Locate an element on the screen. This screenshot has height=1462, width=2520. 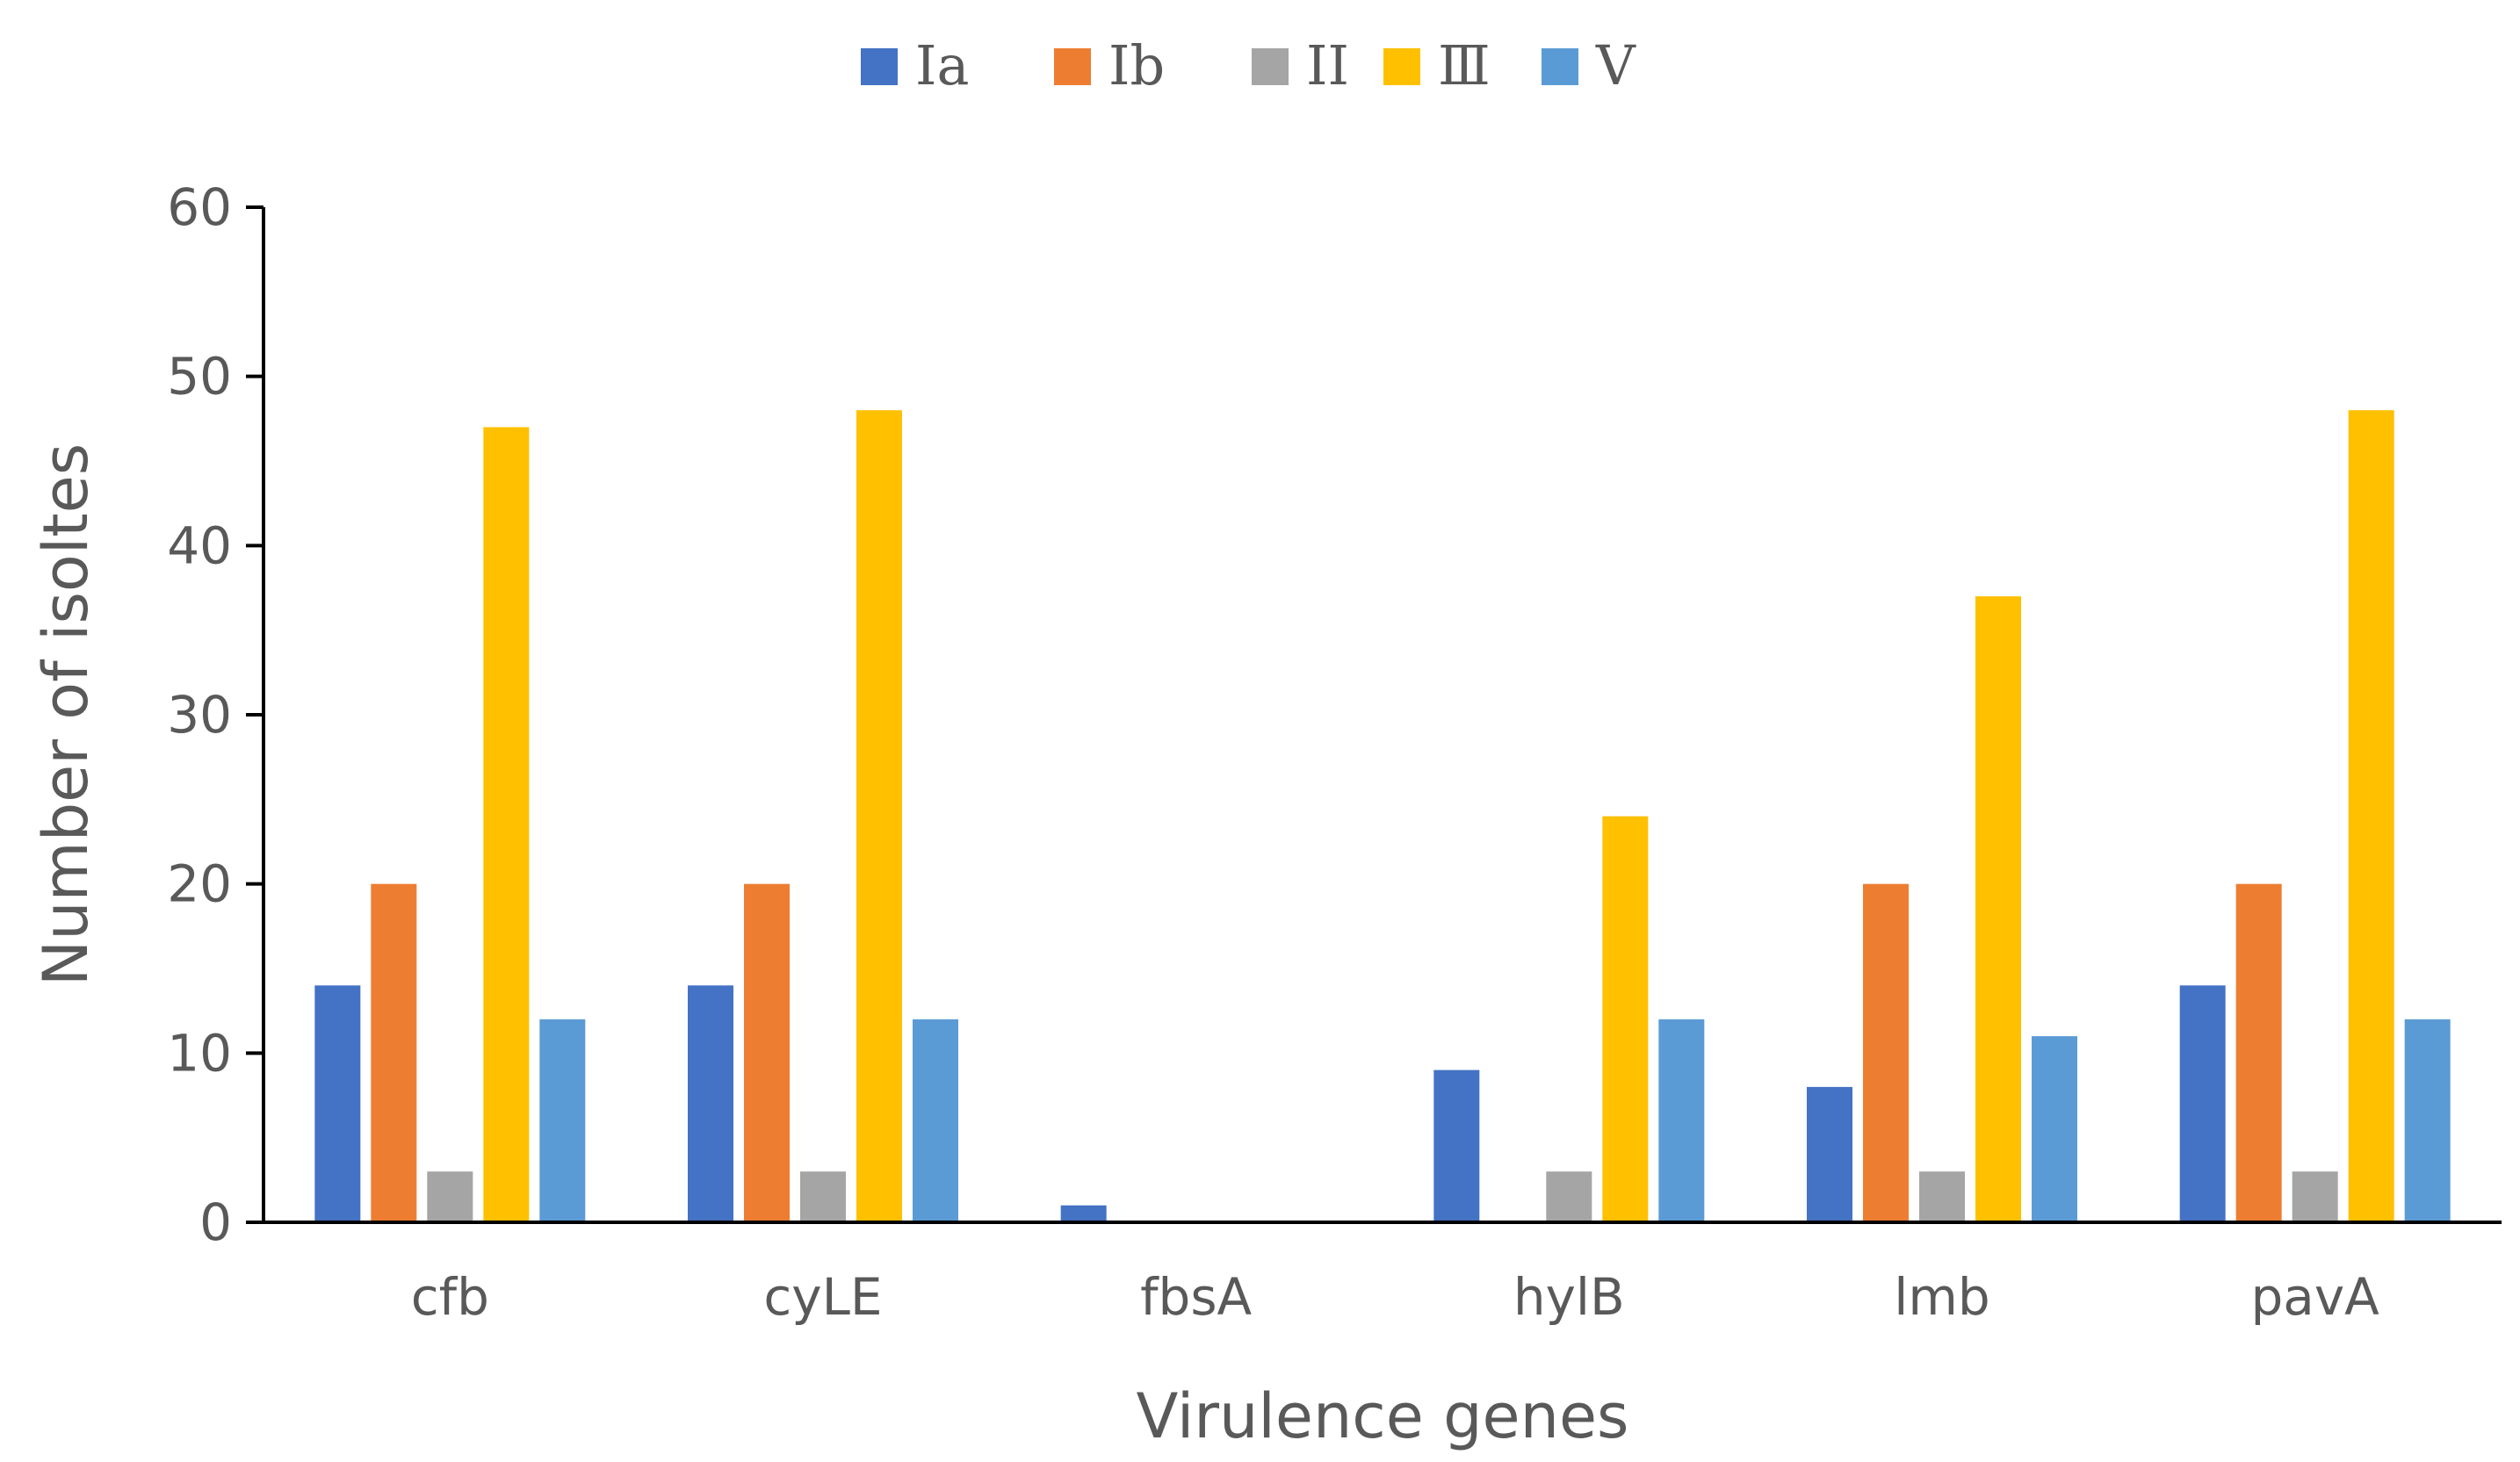
y-tick-label: 0 is located at coordinates (215, 1222).